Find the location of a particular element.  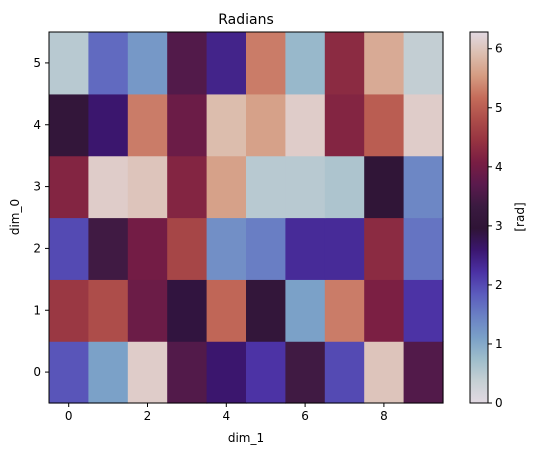

y-axis-ticks: 0 1 2 3 4 5 is located at coordinates (41, 217).